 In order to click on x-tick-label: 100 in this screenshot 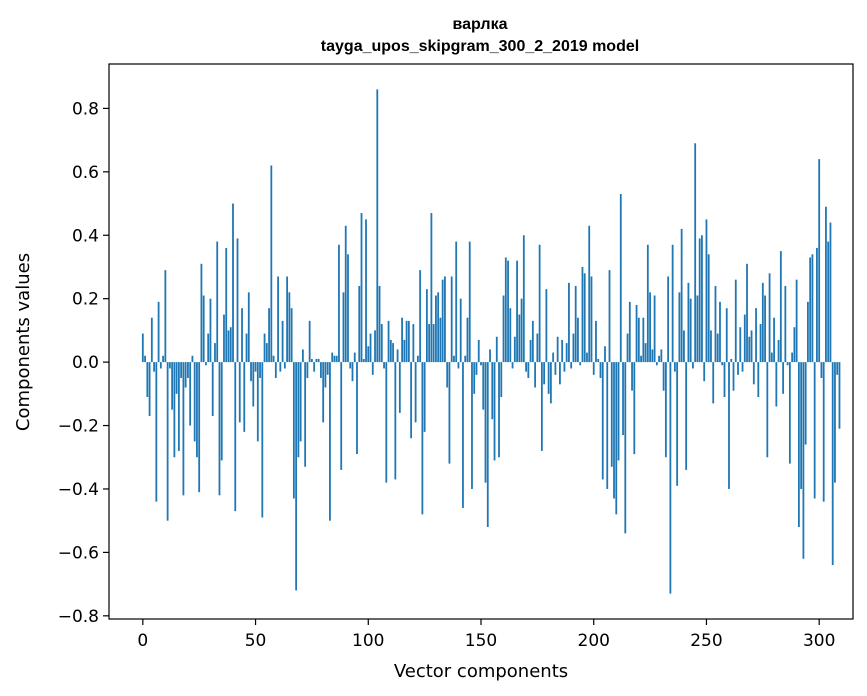, I will do `click(368, 641)`.